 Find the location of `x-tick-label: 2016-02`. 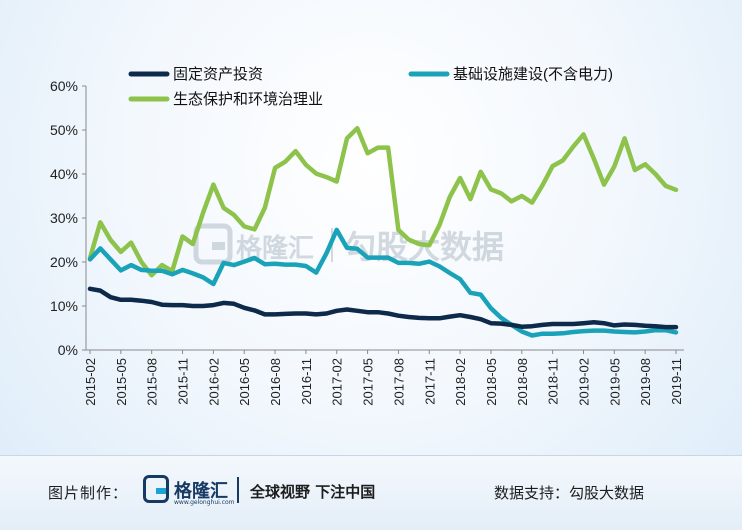

x-tick-label: 2016-02 is located at coordinates (213, 382).